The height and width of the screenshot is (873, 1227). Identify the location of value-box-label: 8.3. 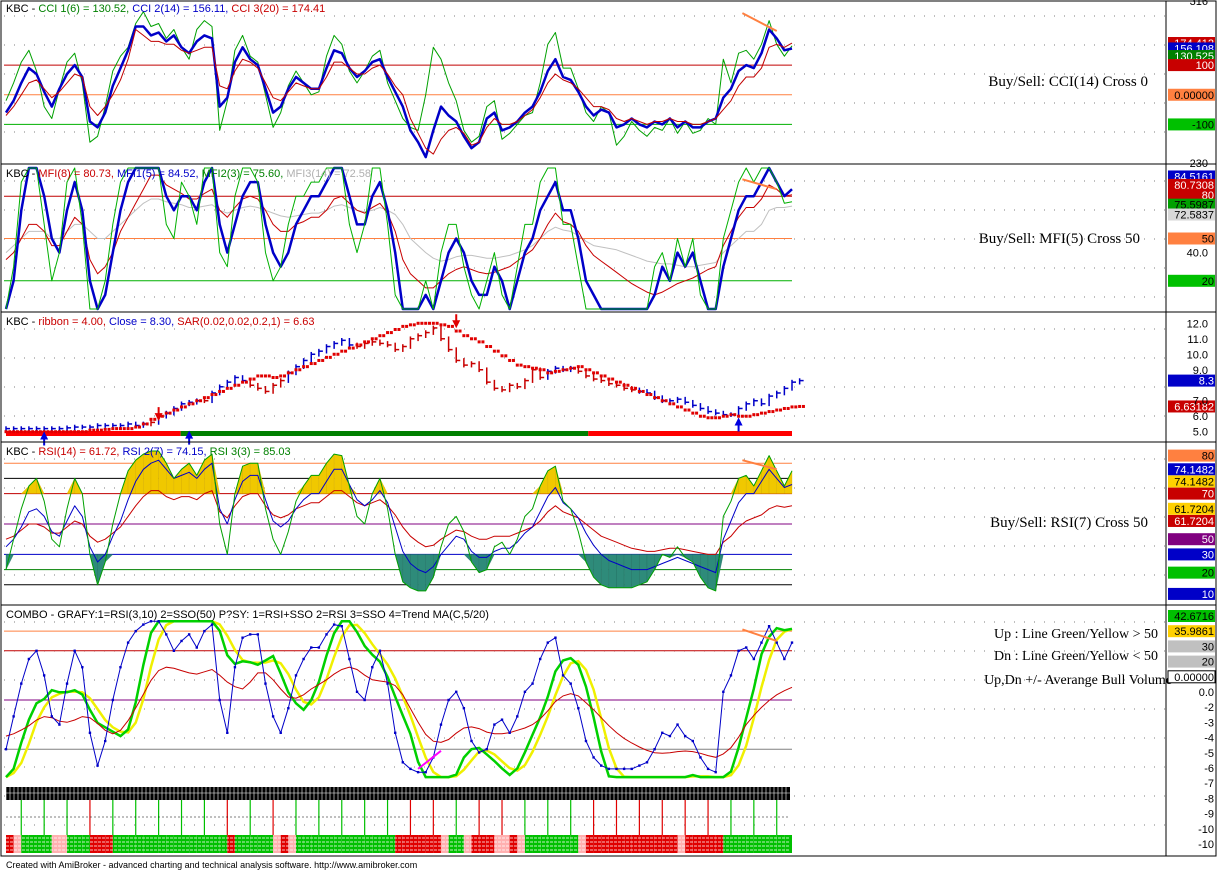
(1206, 382).